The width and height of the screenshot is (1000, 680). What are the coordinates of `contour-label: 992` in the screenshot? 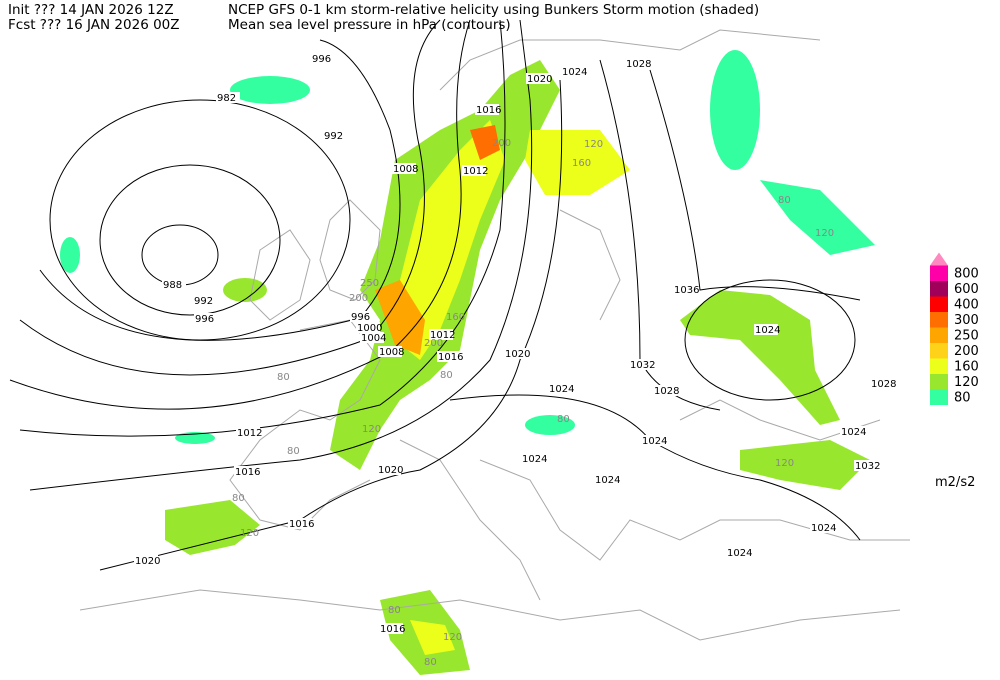 It's located at (333, 136).